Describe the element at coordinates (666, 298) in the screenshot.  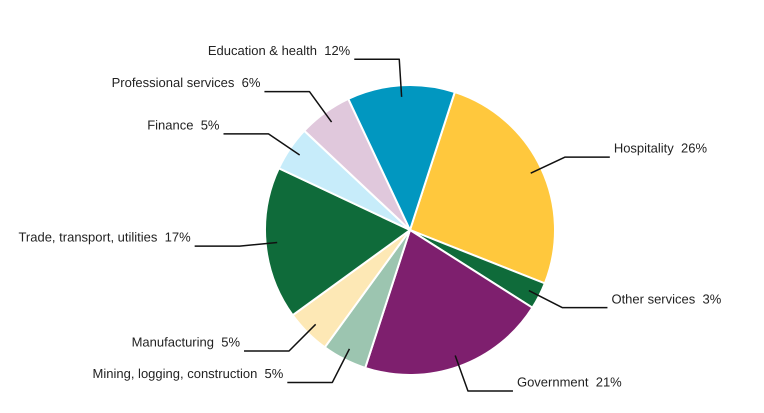
I see `slice-label: Other services 3%` at that location.